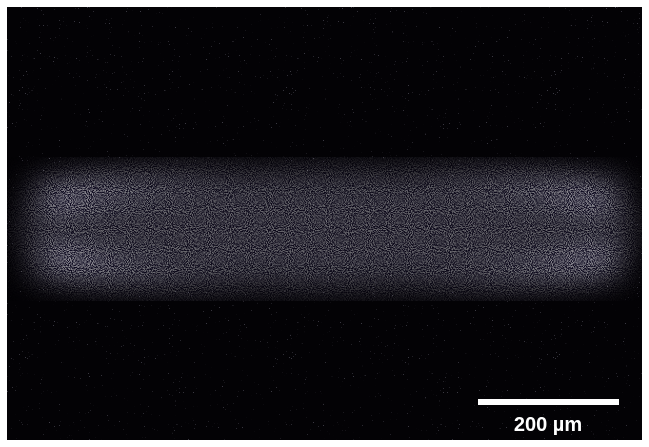 The width and height of the screenshot is (649, 447). What do you see at coordinates (548, 402) in the screenshot?
I see `scale-bar` at bounding box center [548, 402].